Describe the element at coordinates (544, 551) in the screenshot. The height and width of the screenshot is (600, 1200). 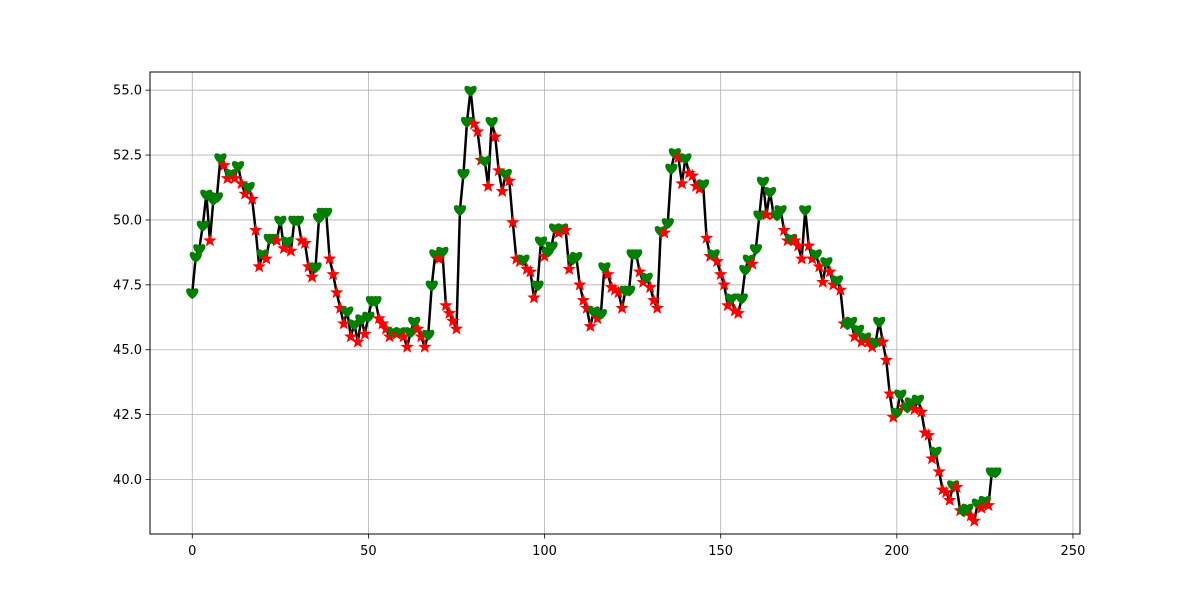
I see `x-tick-label: 100` at that location.